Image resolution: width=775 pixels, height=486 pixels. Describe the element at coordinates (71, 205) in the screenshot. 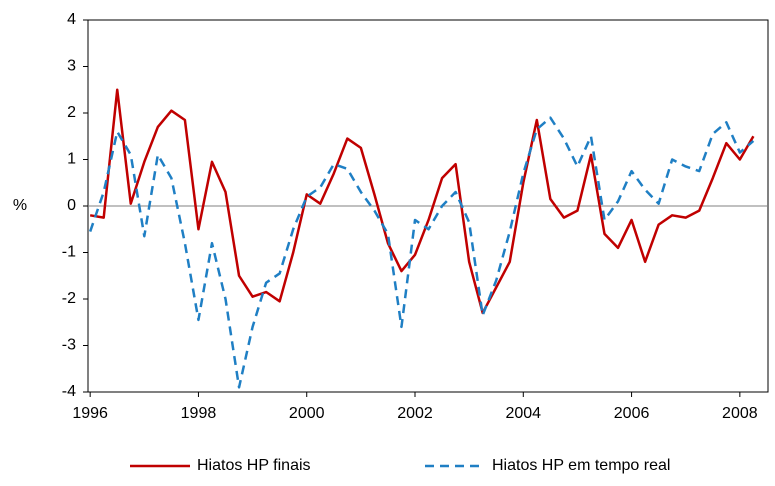

I see `y-tick-label: 0` at that location.